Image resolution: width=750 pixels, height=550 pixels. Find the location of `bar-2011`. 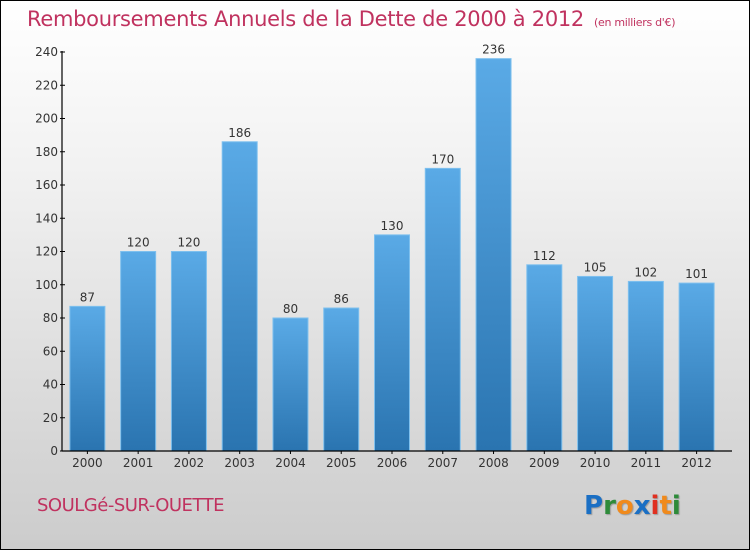

bar-2011 is located at coordinates (645, 366).